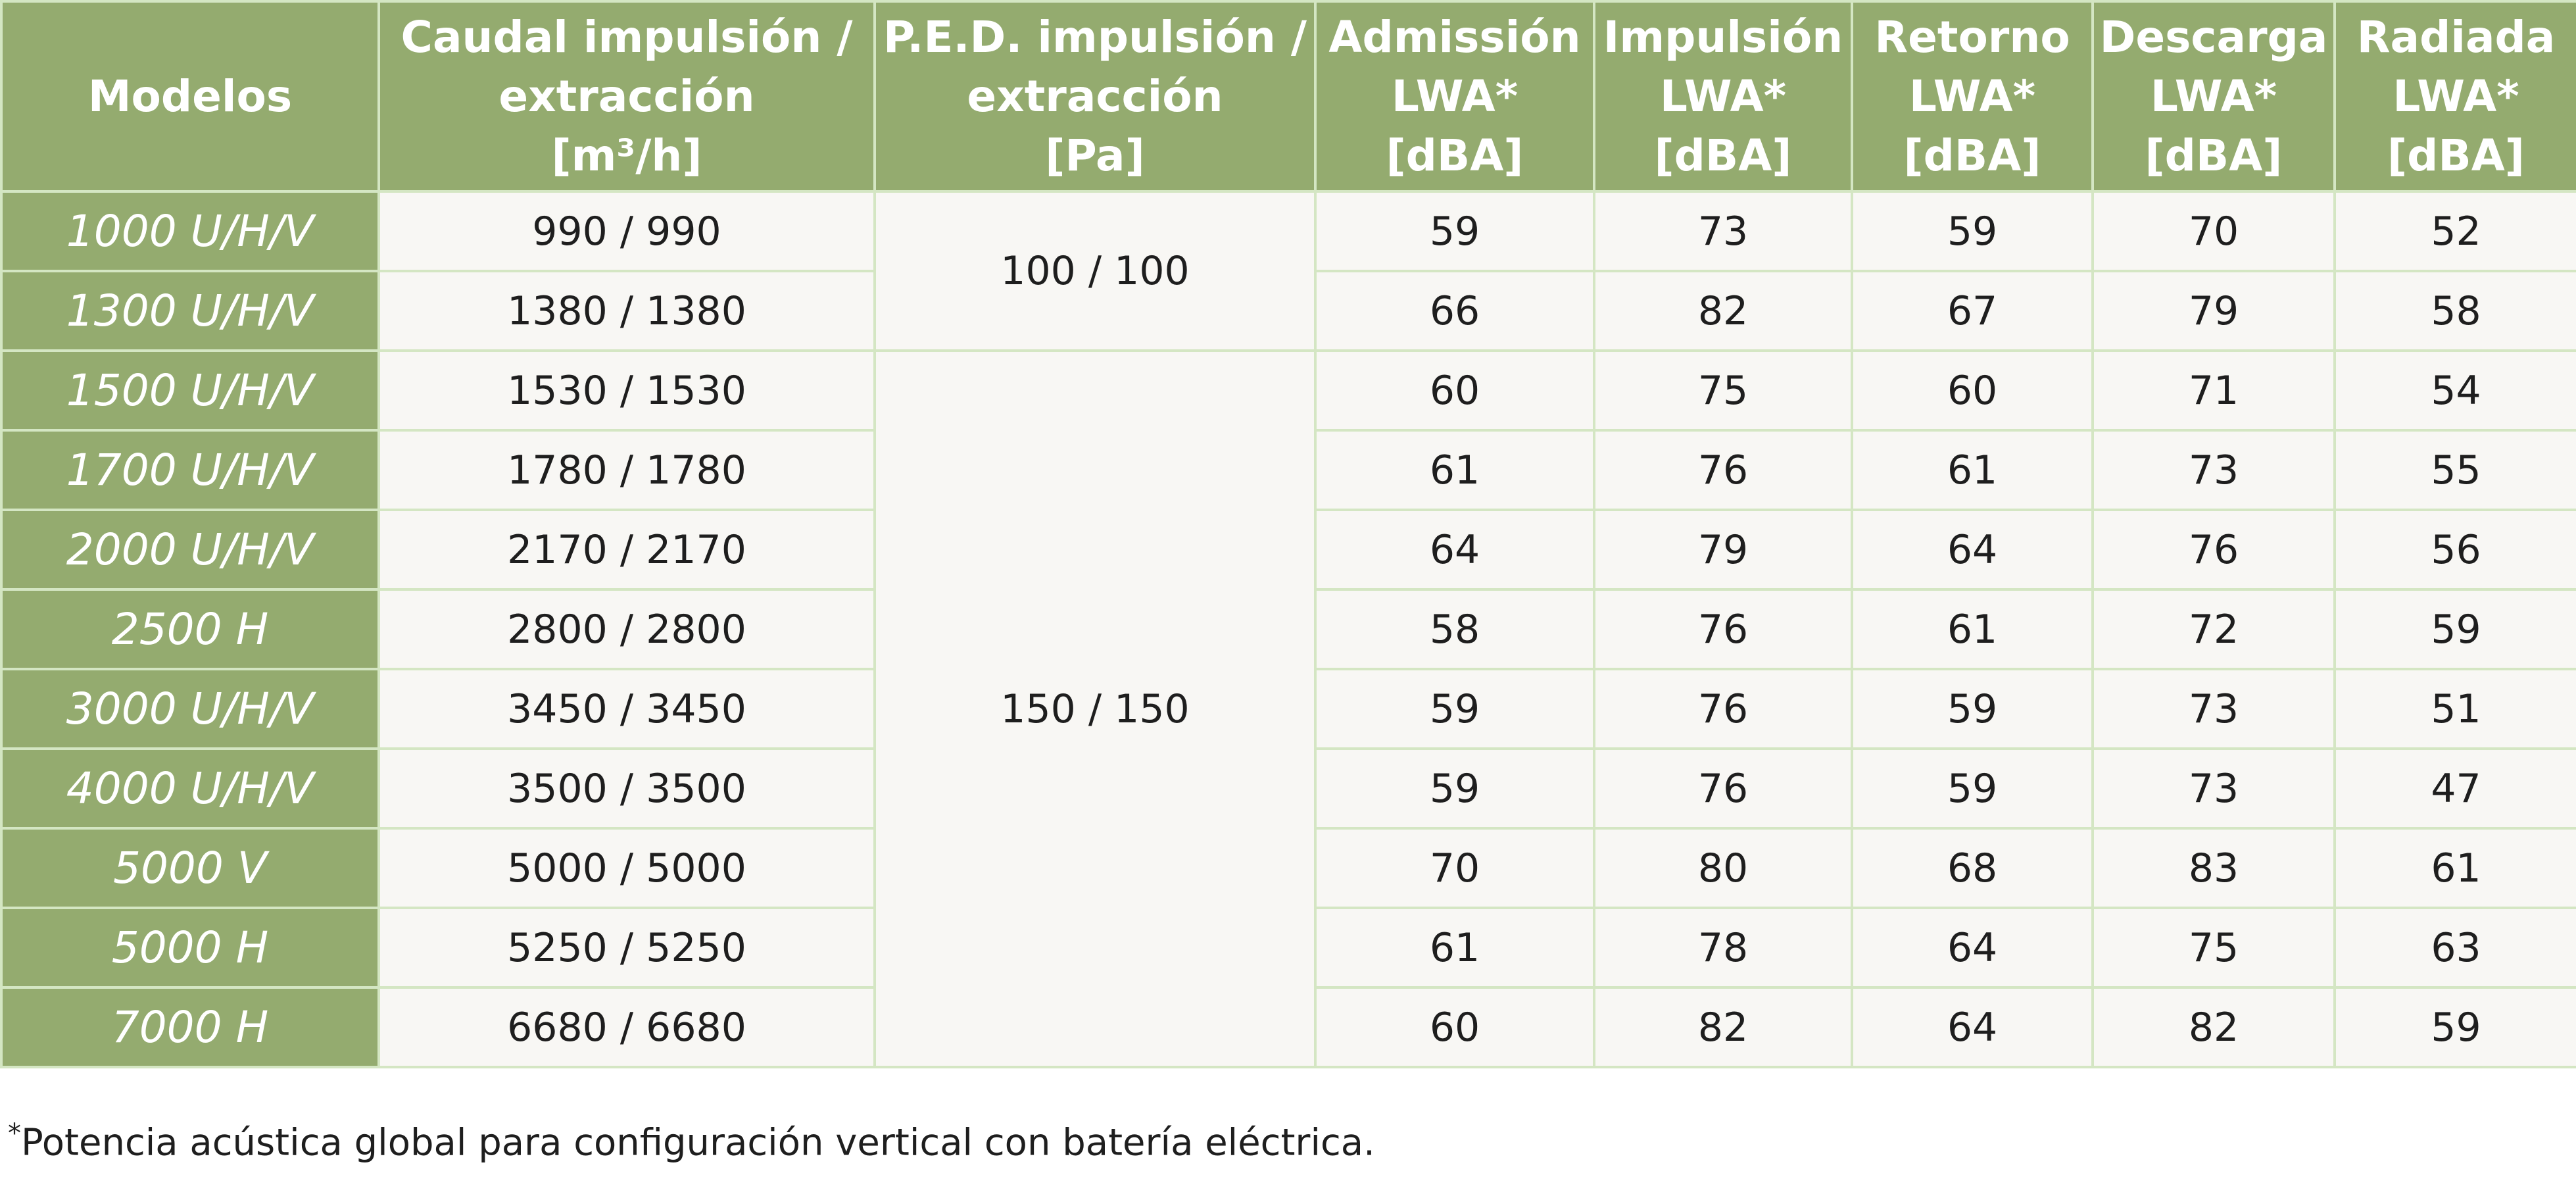 The height and width of the screenshot is (1198, 2576). What do you see at coordinates (190, 470) in the screenshot?
I see `model-cell: 1700 U/H/V` at bounding box center [190, 470].